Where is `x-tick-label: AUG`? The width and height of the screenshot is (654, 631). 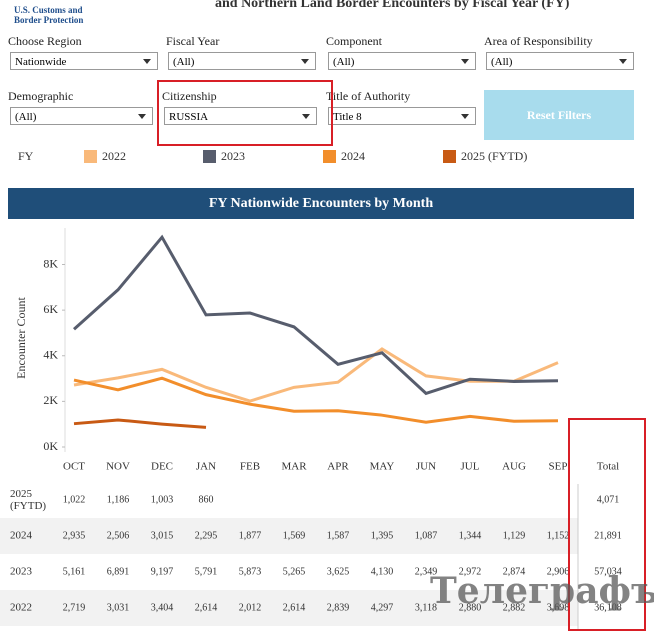
x-tick-label: AUG is located at coordinates (514, 467).